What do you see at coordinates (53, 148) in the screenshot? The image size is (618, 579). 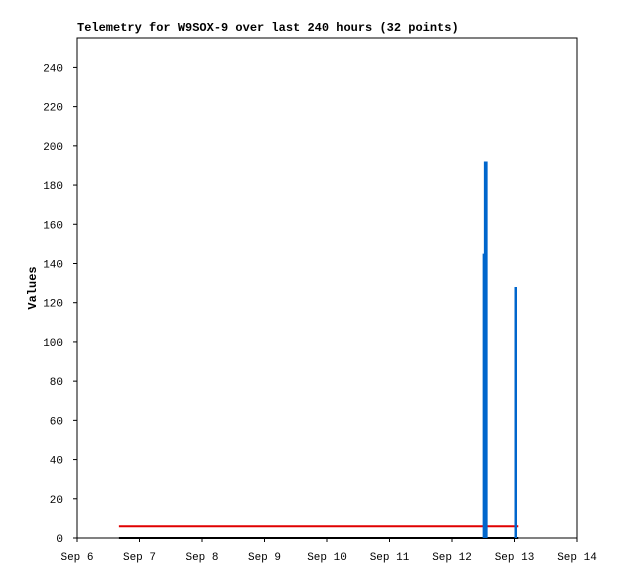 I see `y-tick-label: 200` at bounding box center [53, 148].